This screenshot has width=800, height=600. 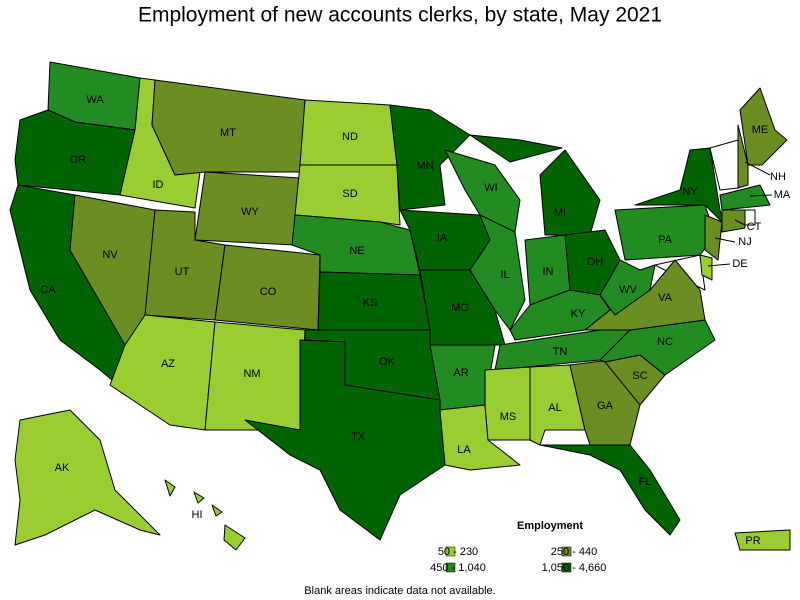 What do you see at coordinates (760, 130) in the screenshot?
I see `state-label: ME` at bounding box center [760, 130].